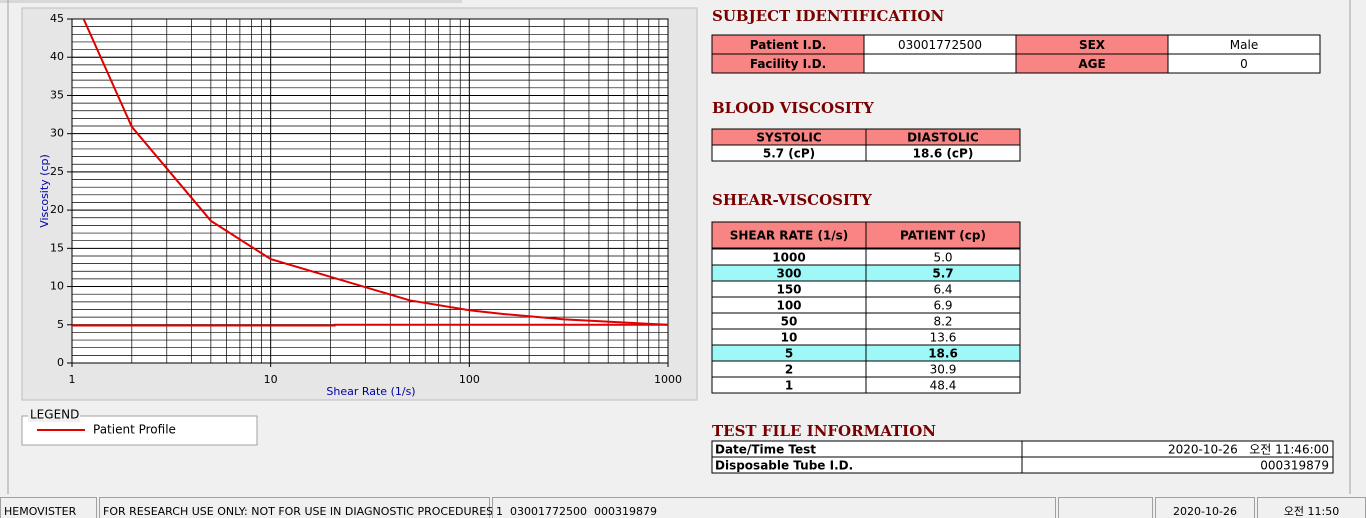  What do you see at coordinates (57, 133) in the screenshot?
I see `y-tick-label: 30` at bounding box center [57, 133].